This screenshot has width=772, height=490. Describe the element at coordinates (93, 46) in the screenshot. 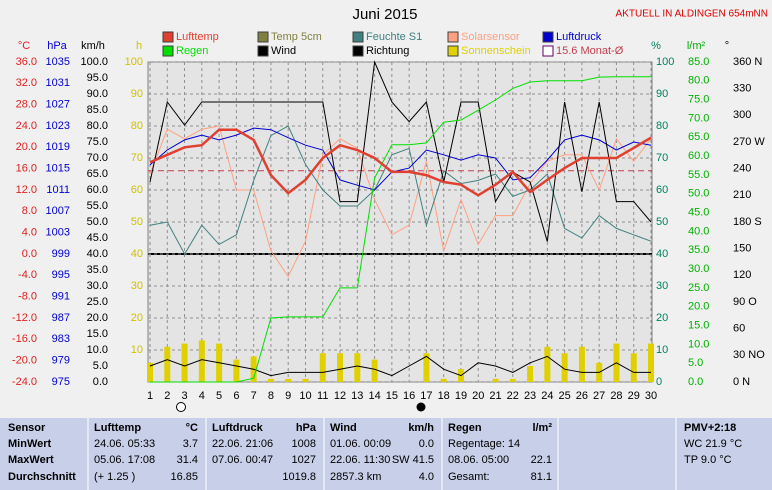

I see `axis-label: km/h` at that location.